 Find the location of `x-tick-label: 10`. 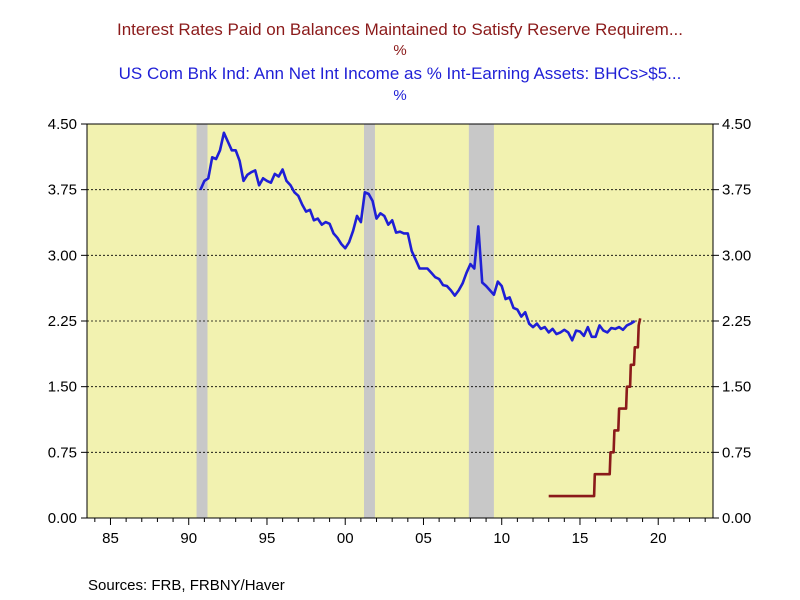

x-tick-label: 10 is located at coordinates (501, 538).